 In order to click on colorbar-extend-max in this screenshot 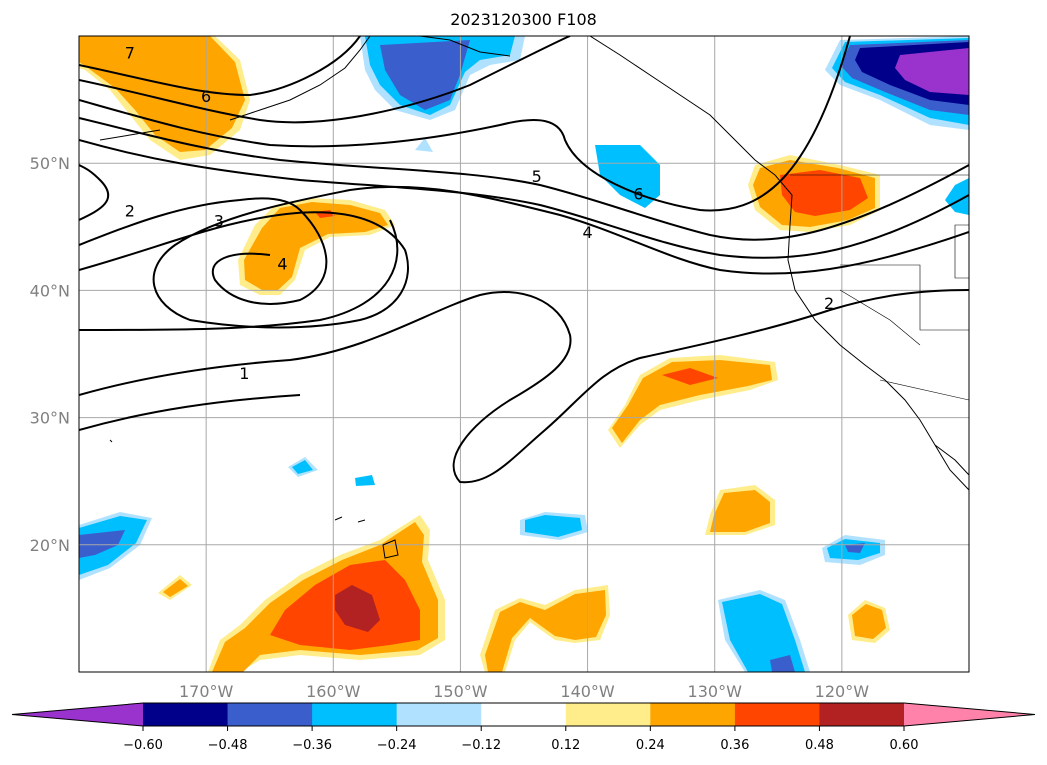, I will do `click(969, 714)`.